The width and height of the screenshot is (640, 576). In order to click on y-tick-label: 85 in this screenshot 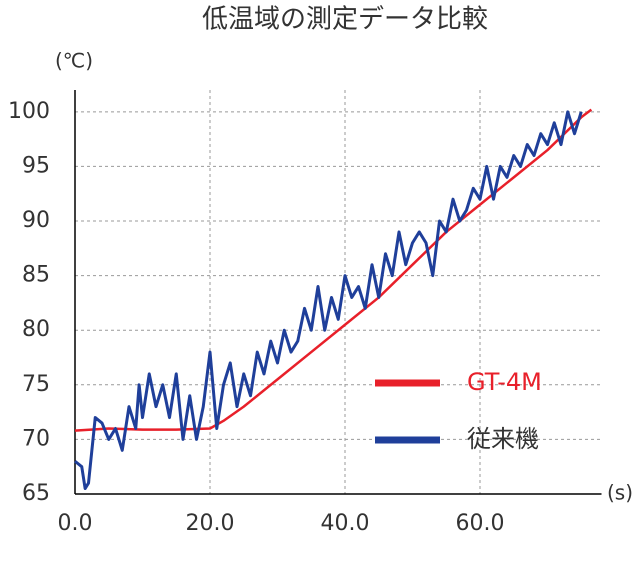, I will do `click(36, 275)`.